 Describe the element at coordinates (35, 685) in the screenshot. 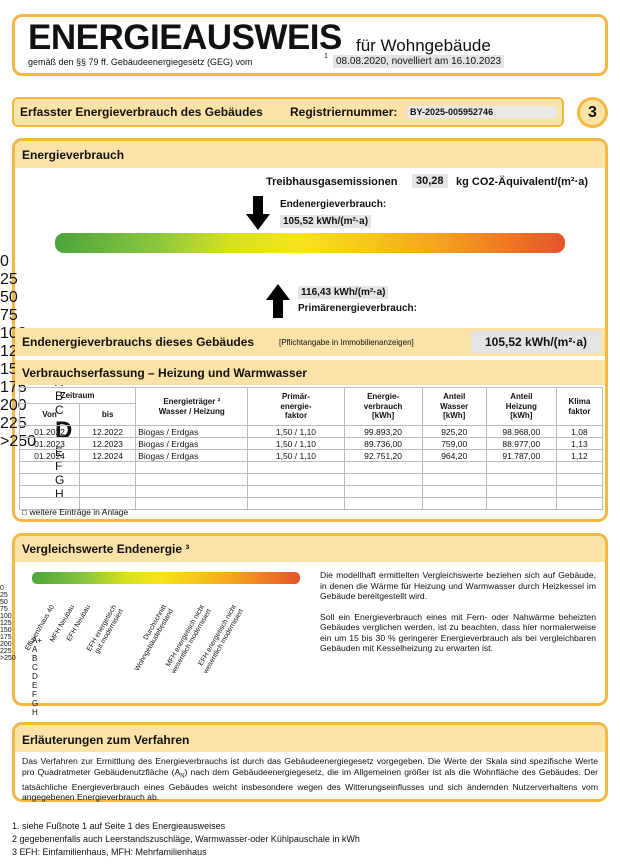

I see `class-label: E` at that location.